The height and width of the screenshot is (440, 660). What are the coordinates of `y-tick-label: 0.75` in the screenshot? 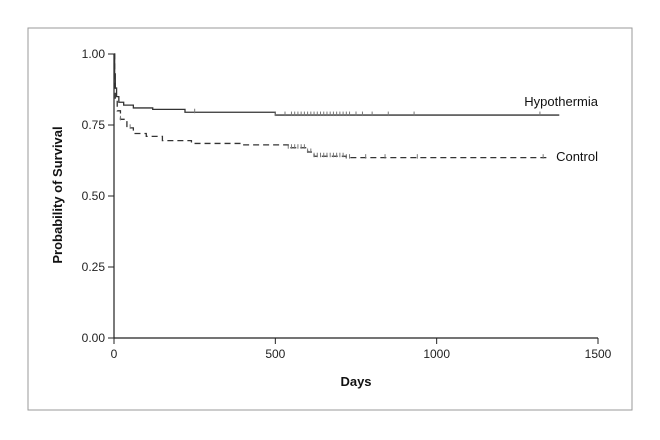 It's located at (94, 125).